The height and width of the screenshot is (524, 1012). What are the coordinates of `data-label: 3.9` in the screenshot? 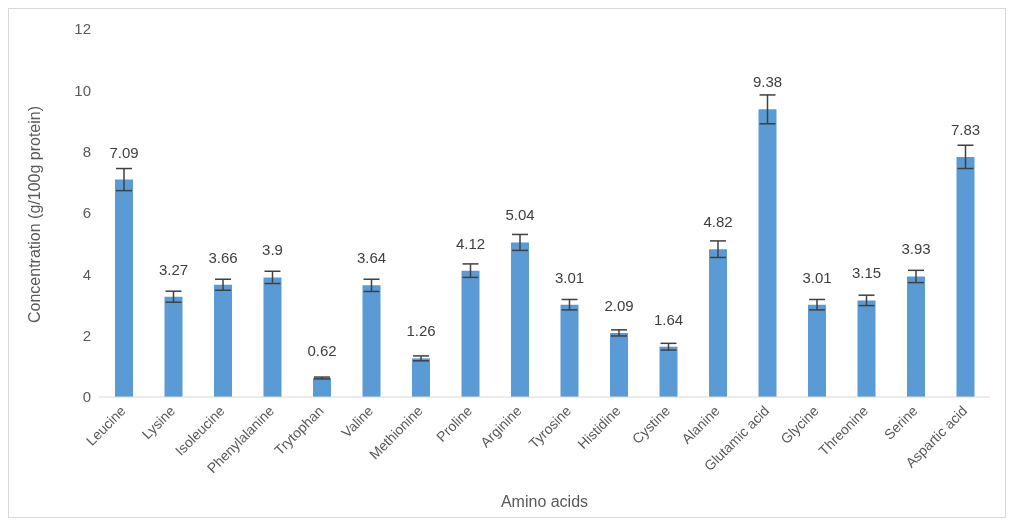 It's located at (272, 250).